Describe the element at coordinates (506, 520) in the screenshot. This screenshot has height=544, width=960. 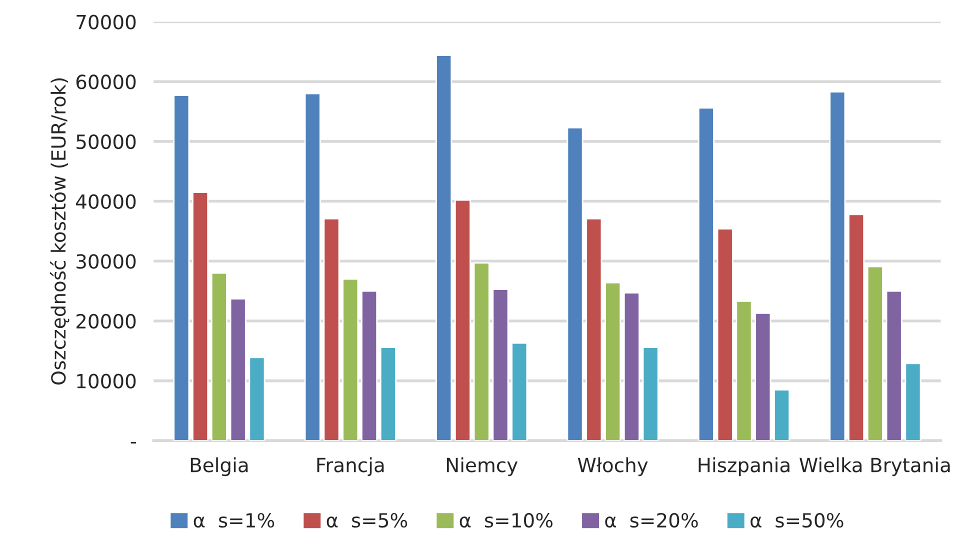
I see `legend-label: α s=10%` at that location.